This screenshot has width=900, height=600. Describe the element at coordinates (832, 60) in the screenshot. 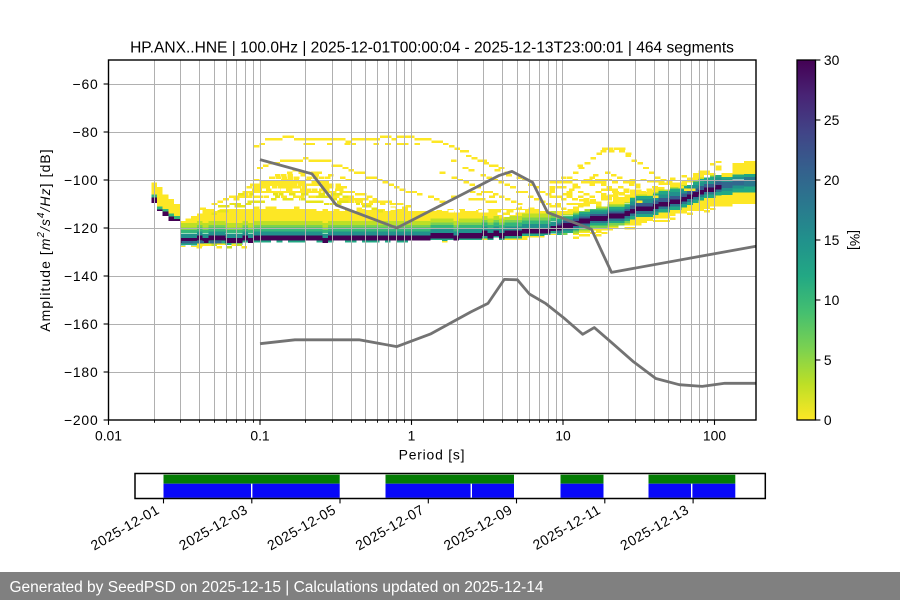

I see `svg-text: 30` at that location.